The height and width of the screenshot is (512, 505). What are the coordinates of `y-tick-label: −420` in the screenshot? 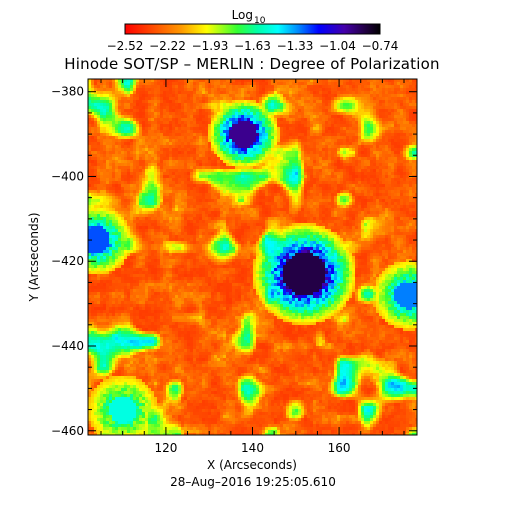 It's located at (67, 261).